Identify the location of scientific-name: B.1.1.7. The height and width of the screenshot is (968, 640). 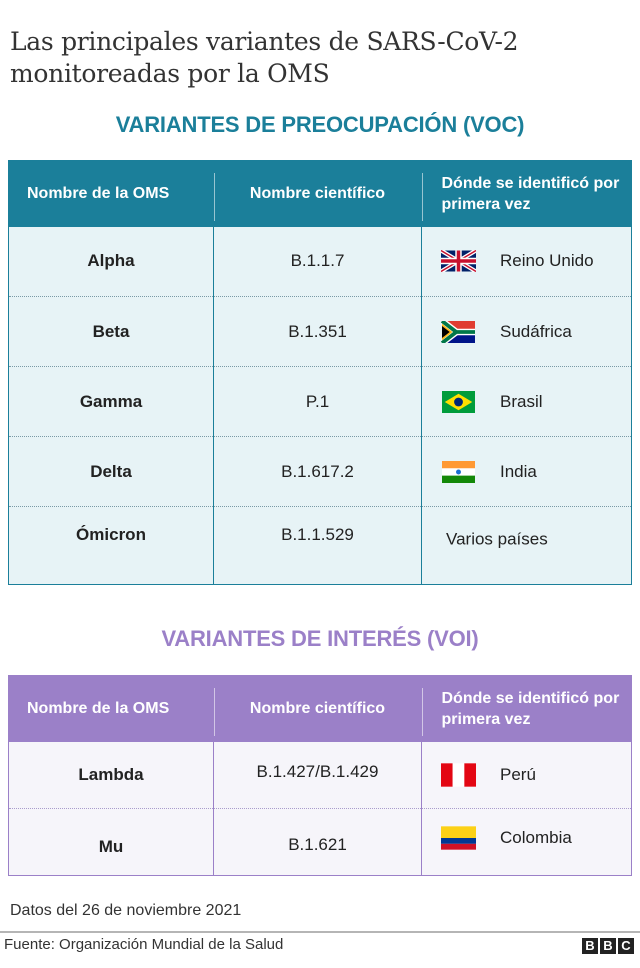
(317, 261).